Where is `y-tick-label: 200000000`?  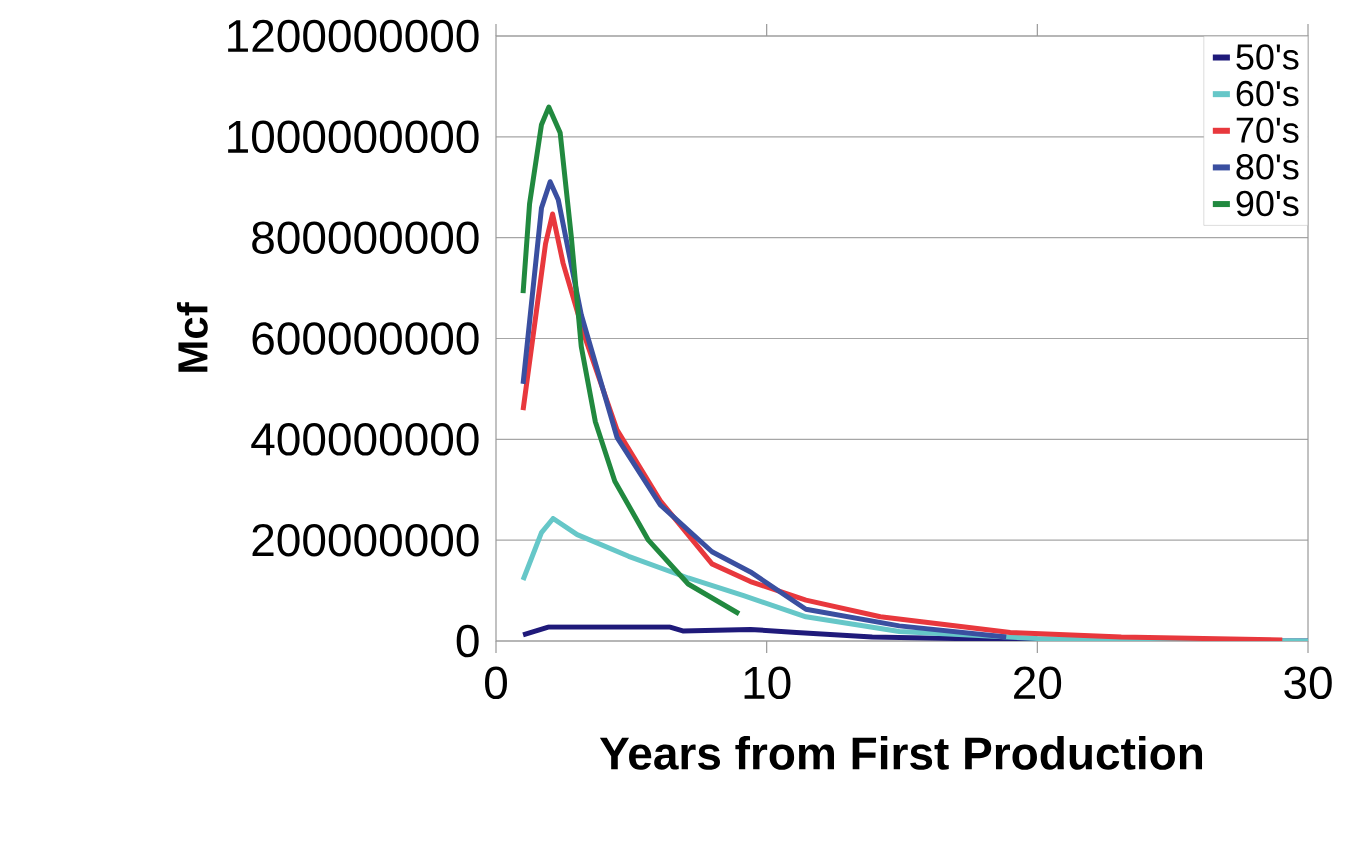 y-tick-label: 200000000 is located at coordinates (365, 540).